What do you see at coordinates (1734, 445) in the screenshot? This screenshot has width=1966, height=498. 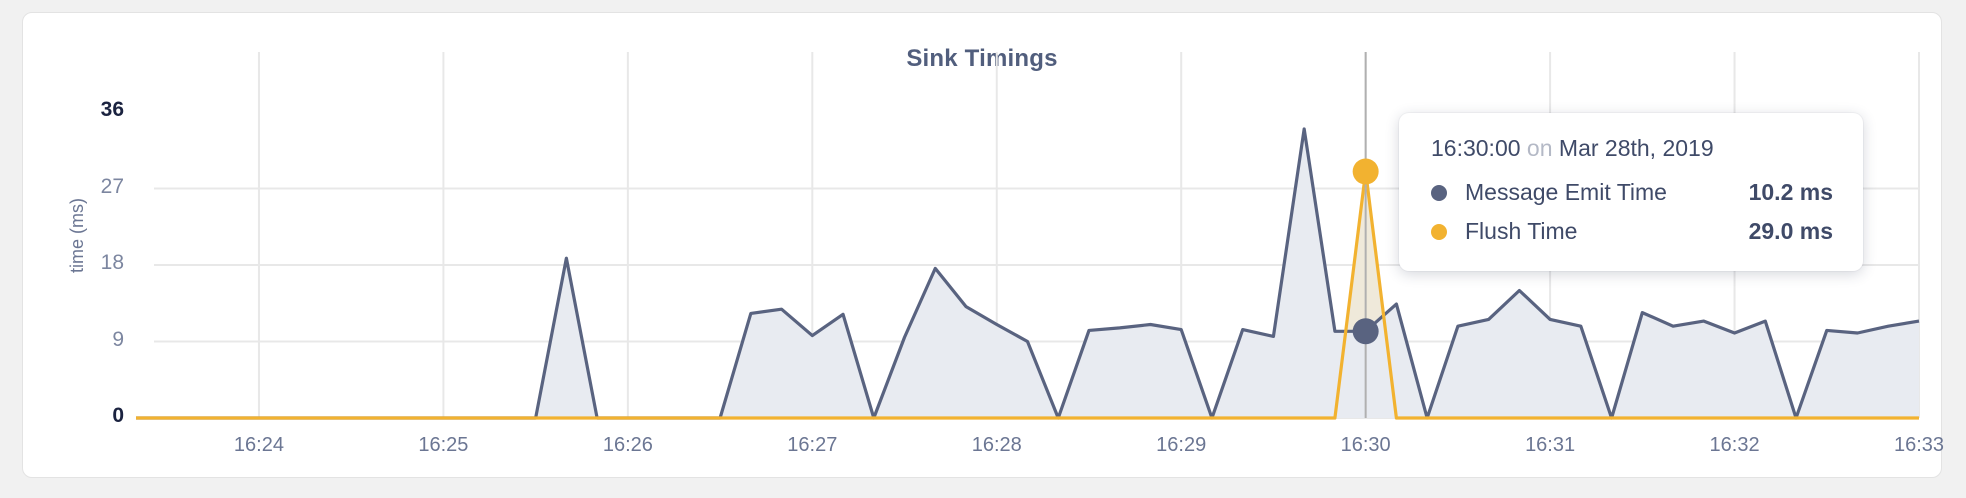 I see `x-tick-label: 16:32` at bounding box center [1734, 445].